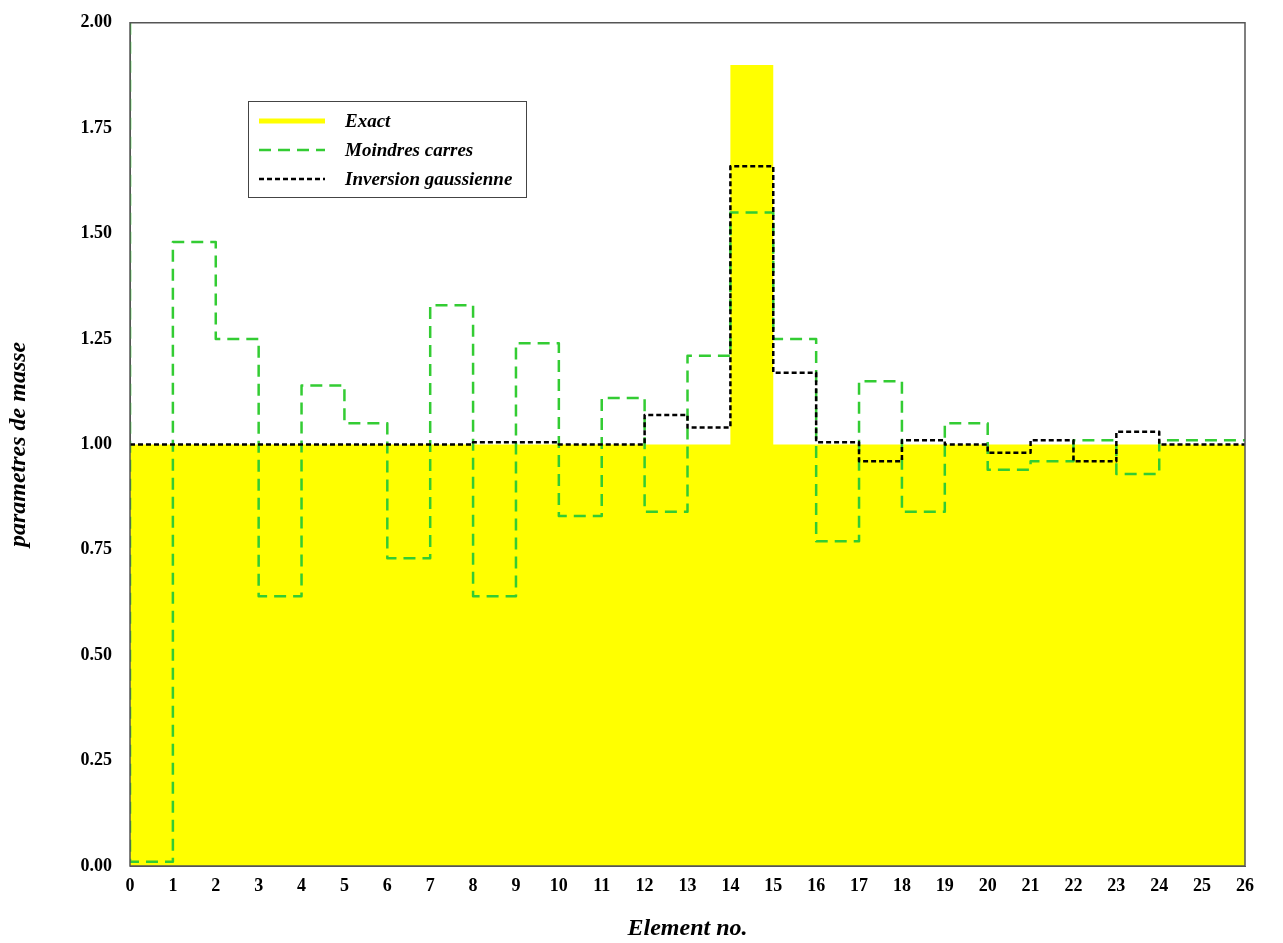 Image resolution: width=1283 pixels, height=943 pixels. What do you see at coordinates (96, 548) in the screenshot?
I see `y-tick-label: 0.75` at bounding box center [96, 548].